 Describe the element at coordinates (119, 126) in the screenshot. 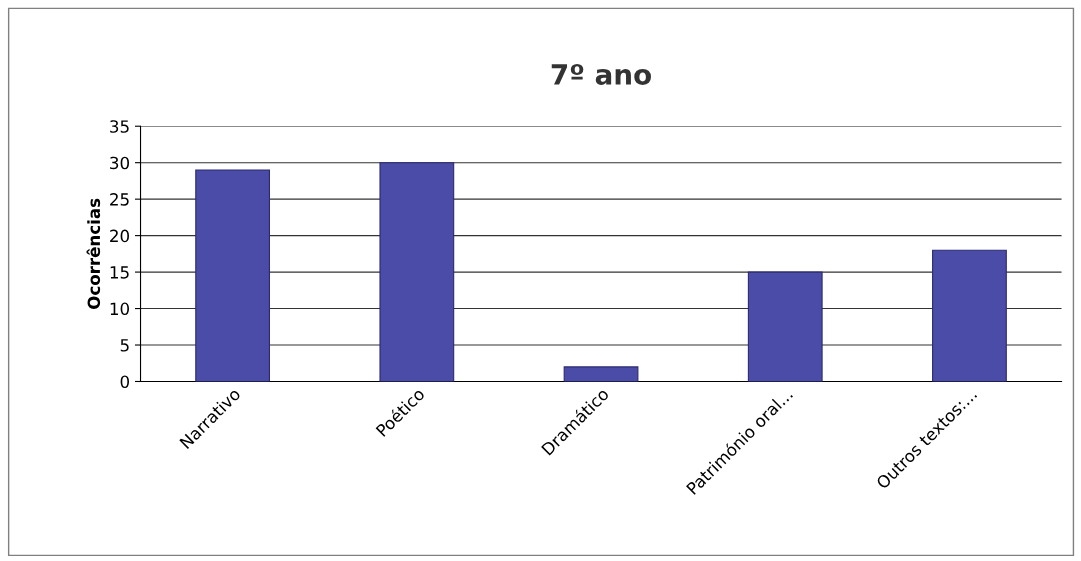

I see `y-tick-label: 35` at that location.